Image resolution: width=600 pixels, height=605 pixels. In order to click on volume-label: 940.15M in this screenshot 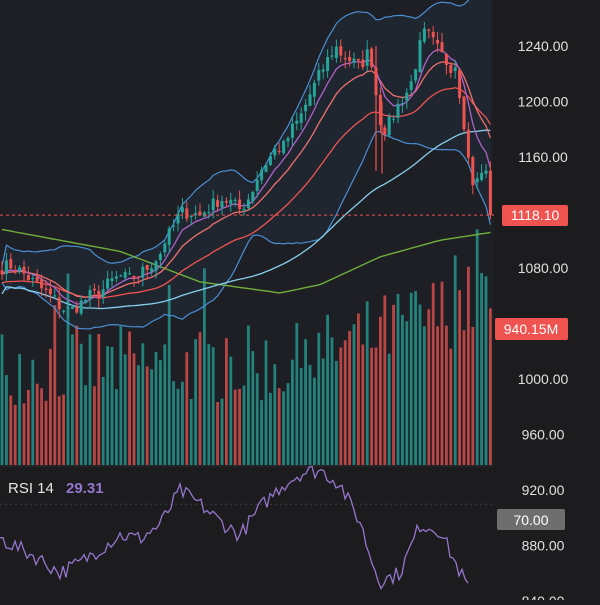, I will do `click(531, 329)`.